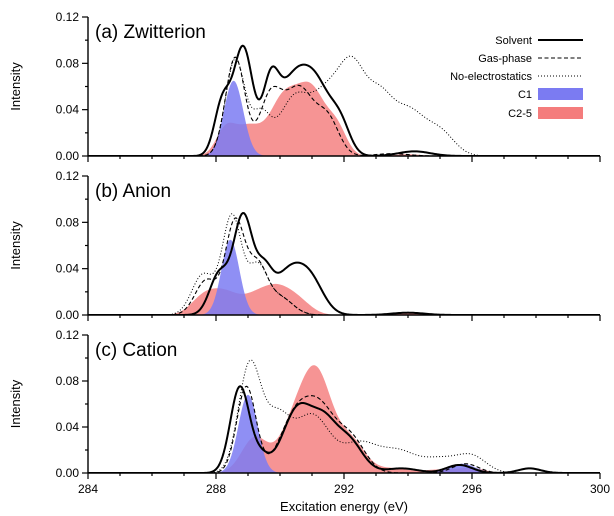 Image resolution: width=614 pixels, height=516 pixels. Describe the element at coordinates (68, 17) in the screenshot. I see `panel-1-y-tick-label: 0.12` at that location.